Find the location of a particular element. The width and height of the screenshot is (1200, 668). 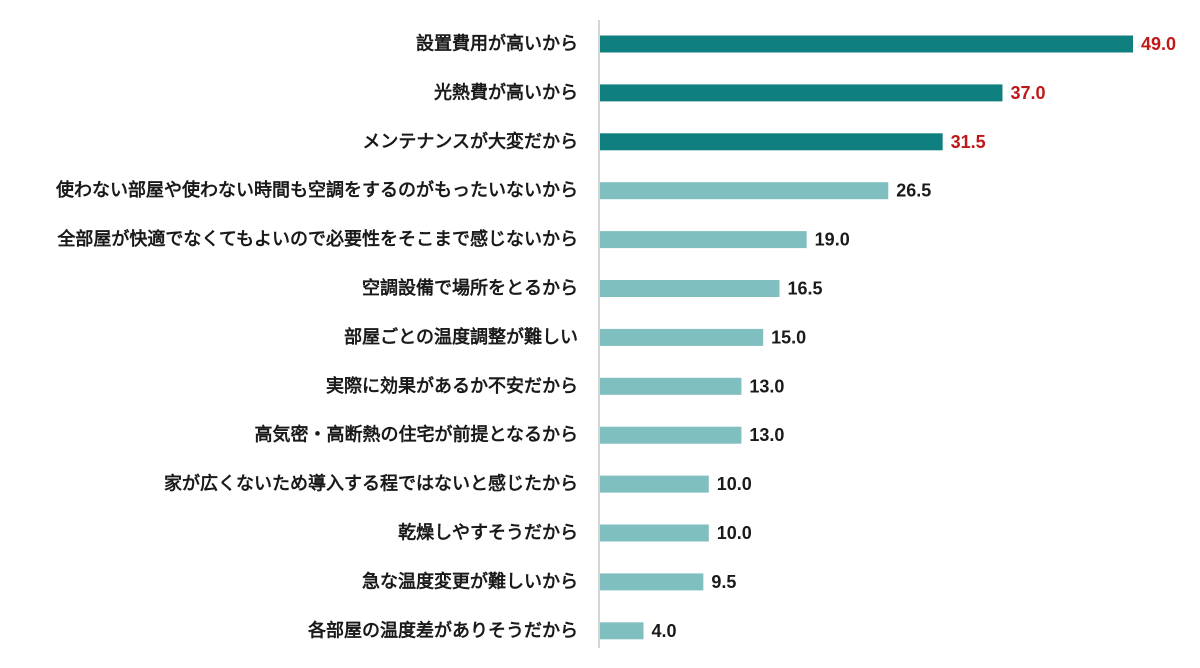

category-label: 部屋ごとの温度調整が難しい is located at coordinates (461, 337).